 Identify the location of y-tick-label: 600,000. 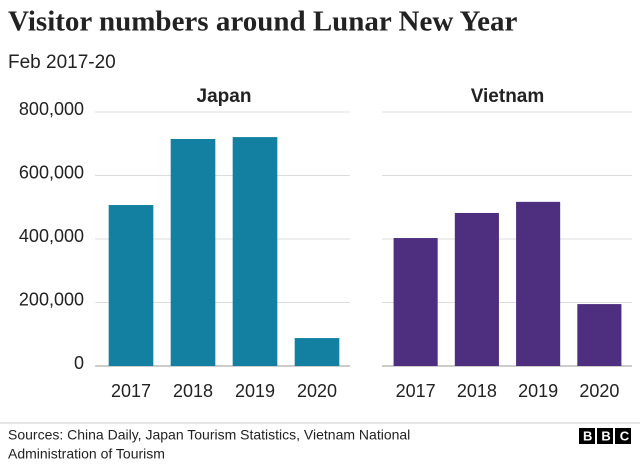
(51, 172).